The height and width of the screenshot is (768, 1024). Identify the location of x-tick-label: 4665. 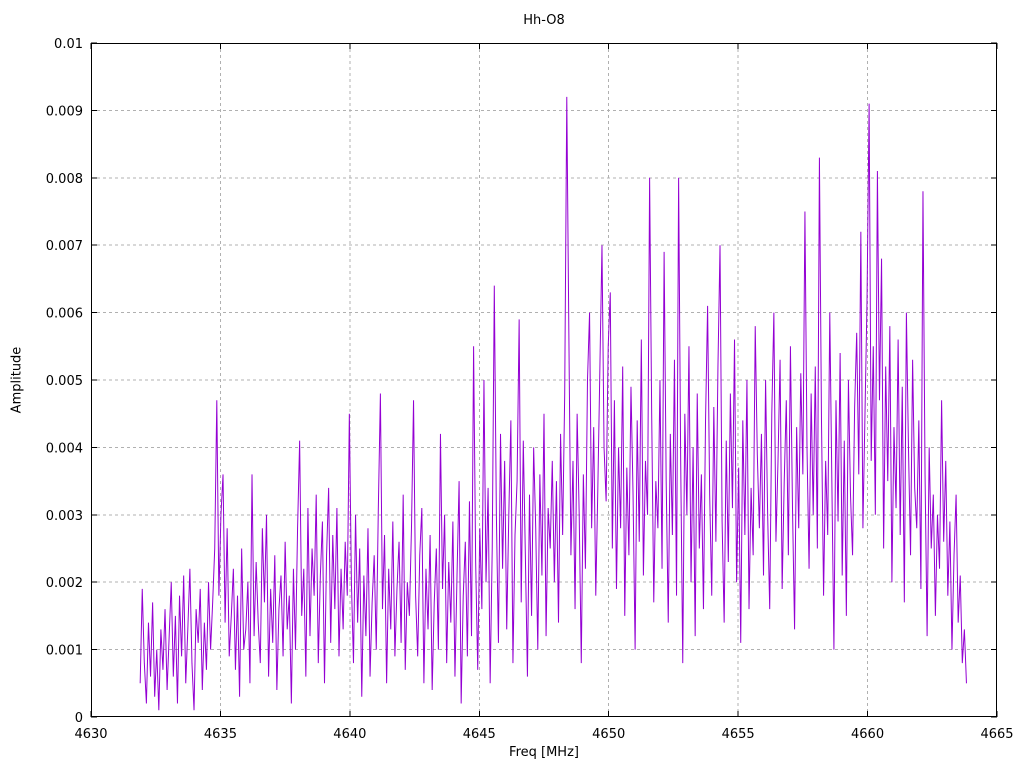
(996, 734).